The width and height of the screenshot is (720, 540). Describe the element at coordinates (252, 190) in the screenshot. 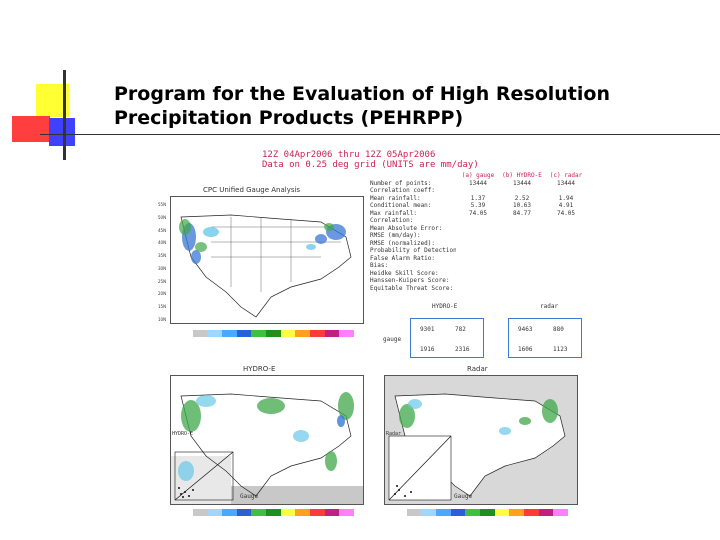

I see `gauge-map-title: CPC Unified Gauge Analysis` at that location.